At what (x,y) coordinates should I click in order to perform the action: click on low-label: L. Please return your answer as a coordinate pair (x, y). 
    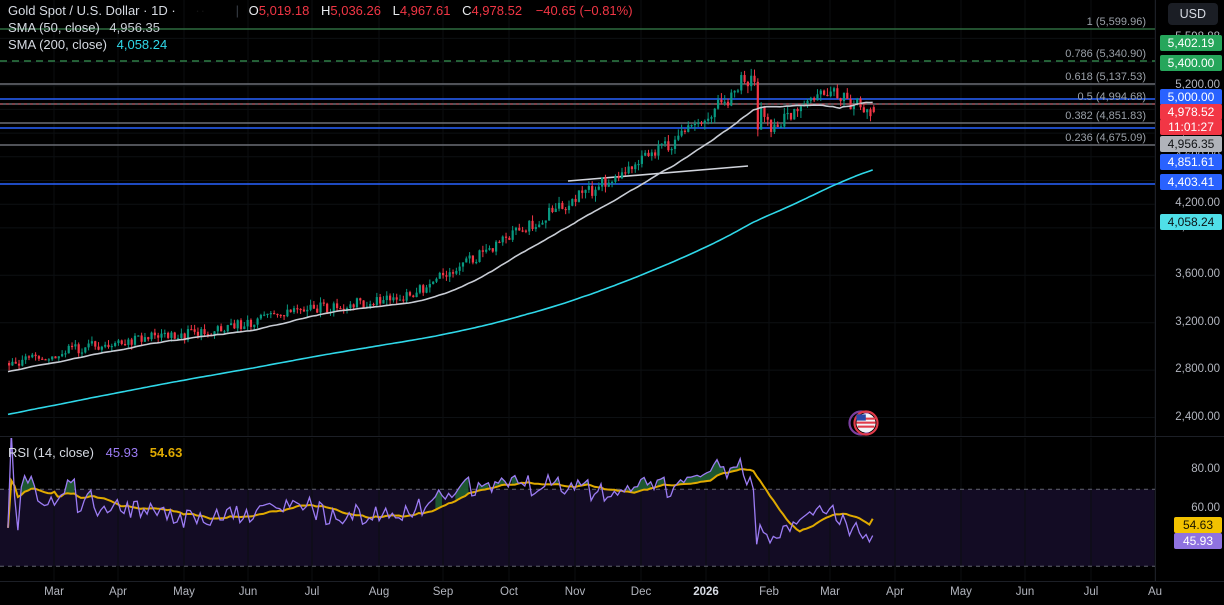
    Looking at the image, I should click on (396, 10).